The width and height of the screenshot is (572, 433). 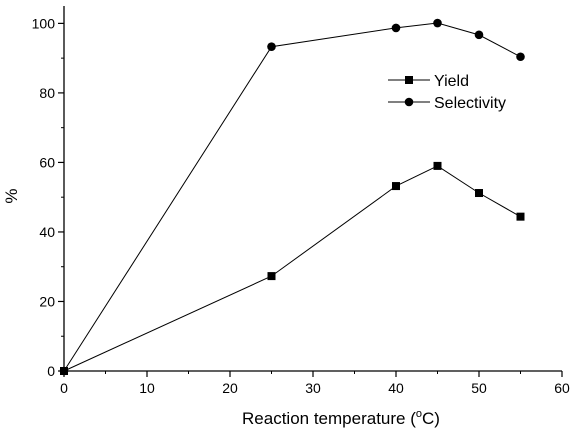 I want to click on legend-label-yield: Yield, so click(x=451, y=81).